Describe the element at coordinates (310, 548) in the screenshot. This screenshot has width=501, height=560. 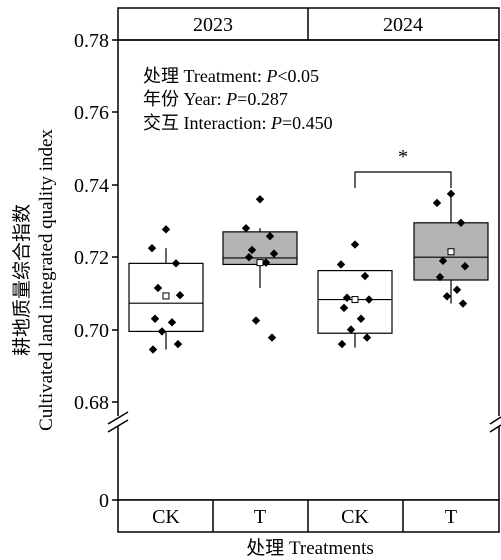
I see `x-axis-title: 处理 Treatments` at that location.